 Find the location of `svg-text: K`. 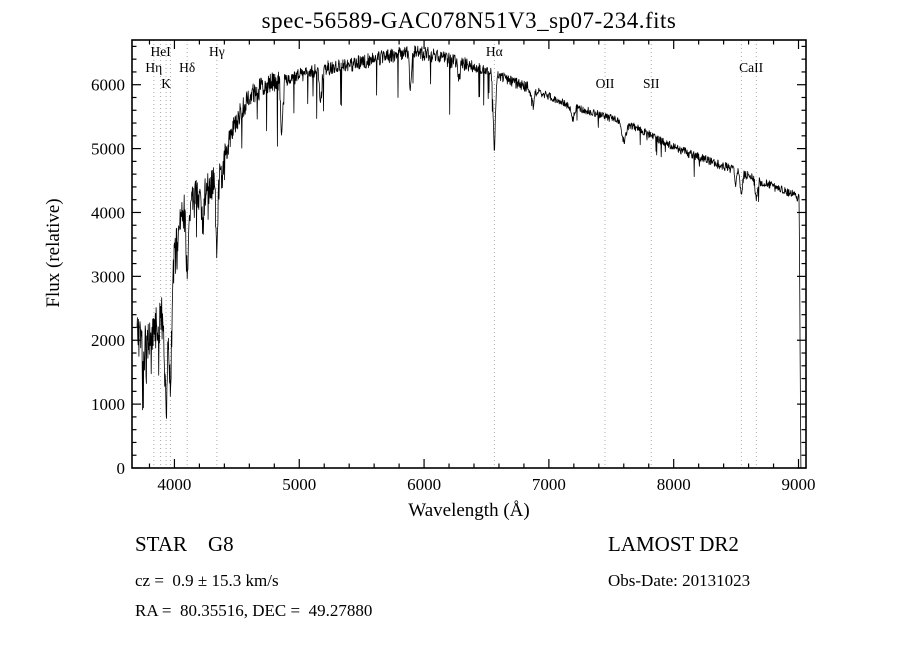

svg-text: K is located at coordinates (166, 83).